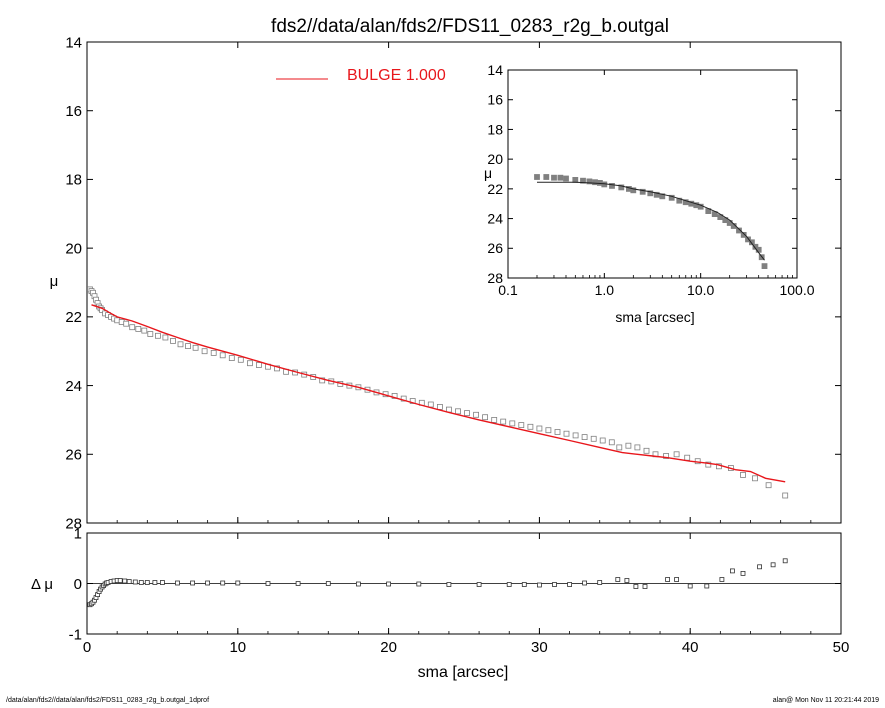 This screenshot has height=708, width=885. I want to click on x-tick-label: 20, so click(388, 647).